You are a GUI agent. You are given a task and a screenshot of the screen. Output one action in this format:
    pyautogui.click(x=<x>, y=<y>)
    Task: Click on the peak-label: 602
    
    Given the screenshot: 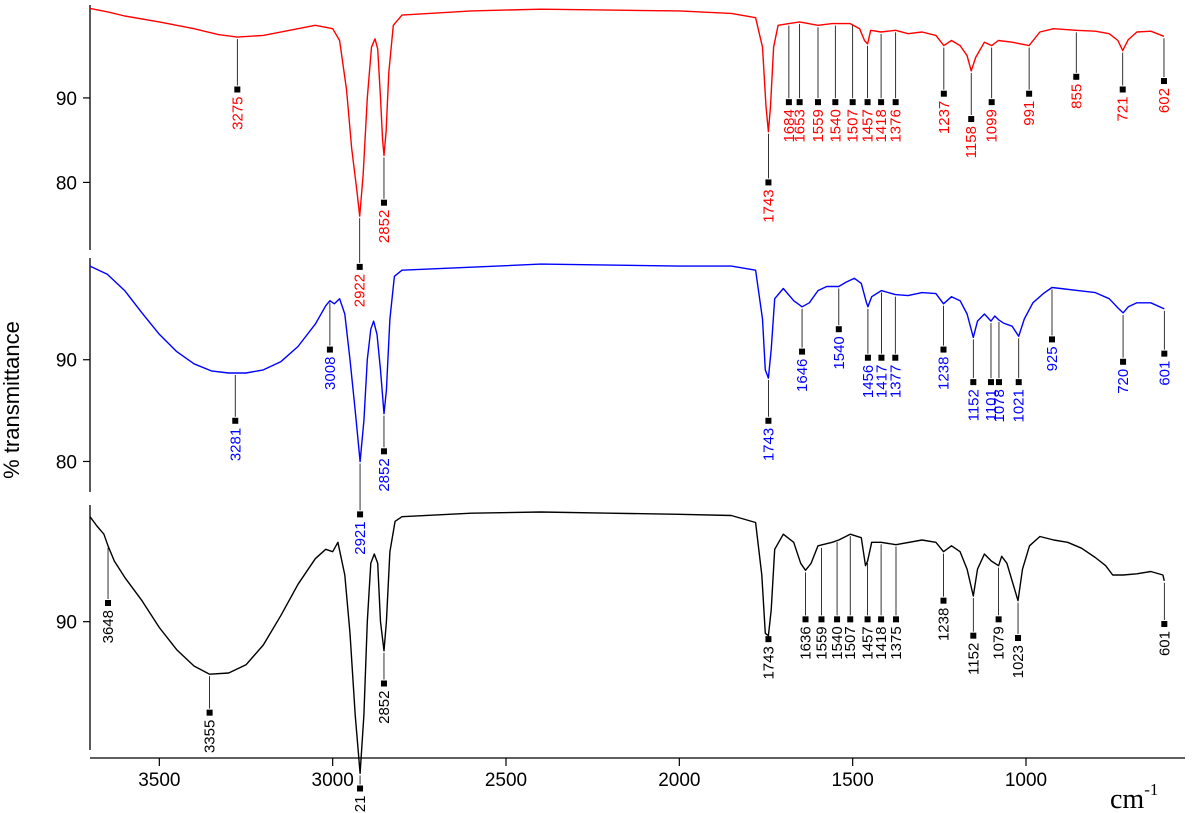 What is the action you would take?
    pyautogui.click(x=1164, y=100)
    